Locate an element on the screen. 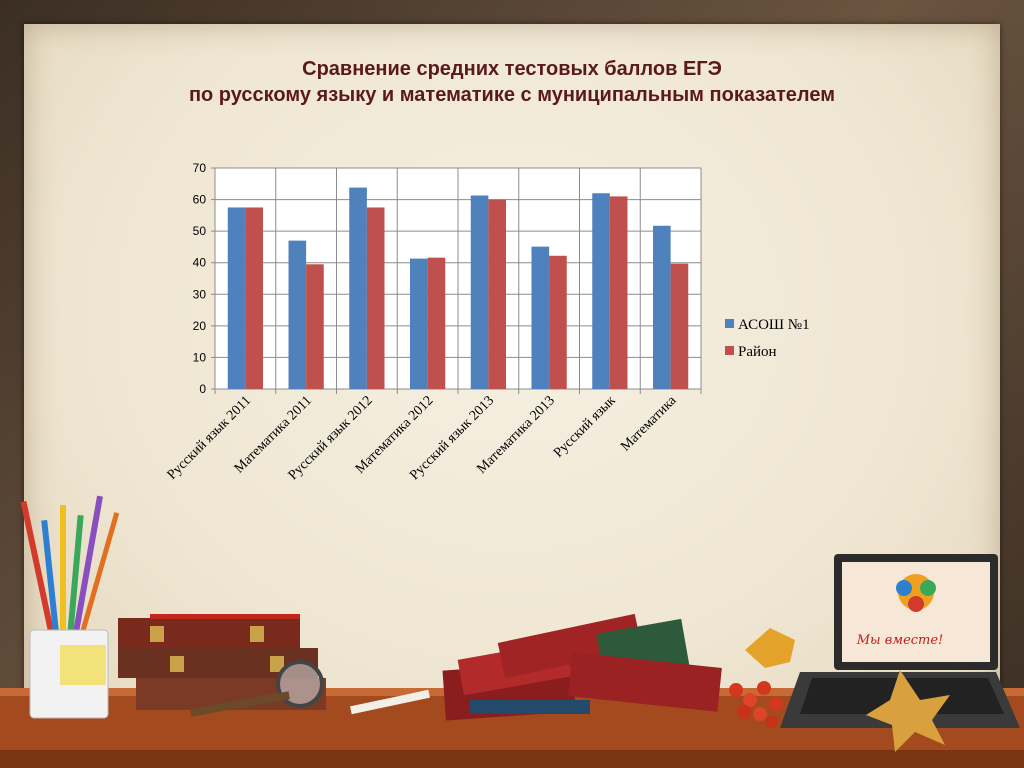 Image resolution: width=1024 pixels, height=768 pixels. y-tick-label: 70 is located at coordinates (200, 168).